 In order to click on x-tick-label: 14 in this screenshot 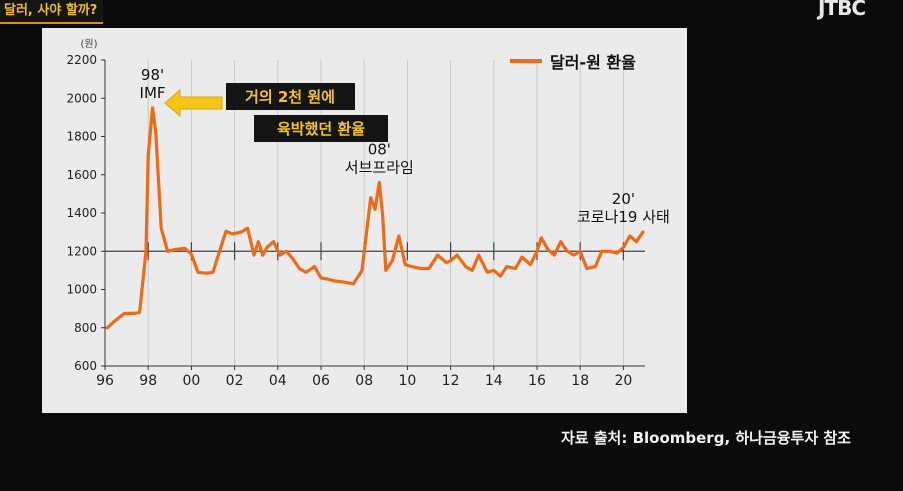, I will do `click(494, 381)`.